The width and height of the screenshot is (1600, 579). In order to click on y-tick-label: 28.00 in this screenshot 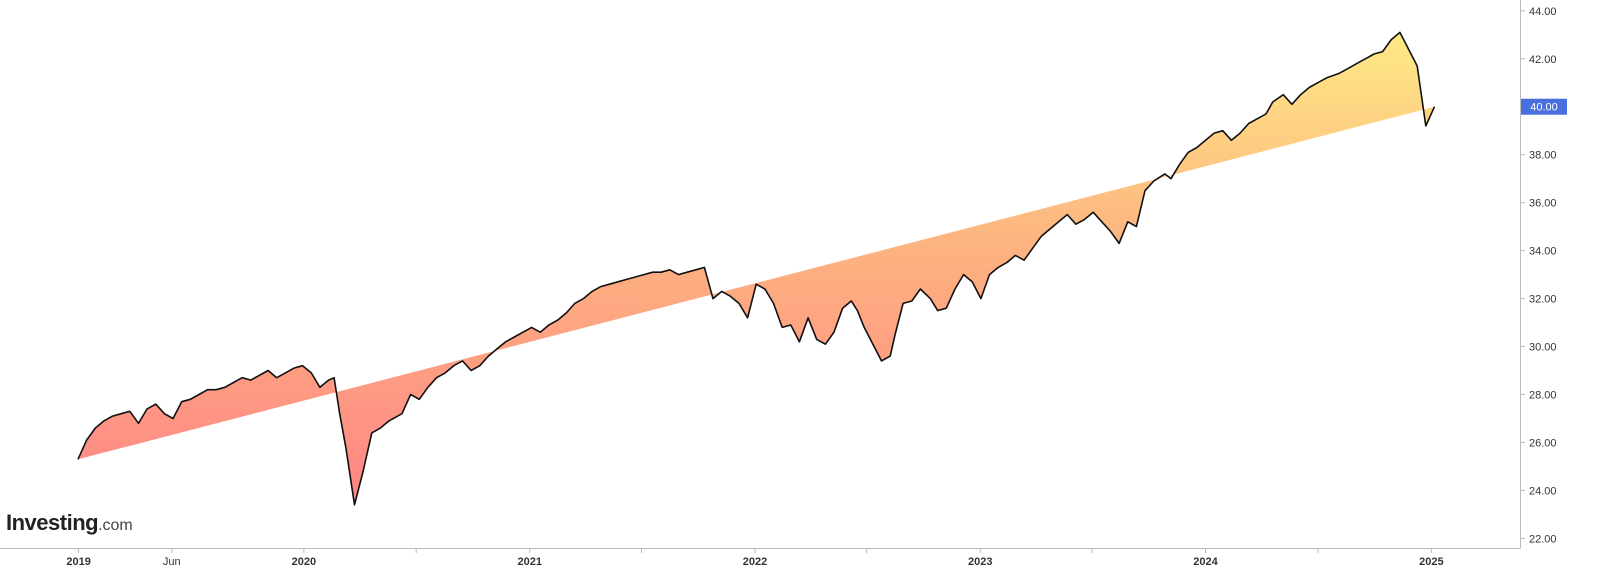, I will do `click(1543, 396)`.